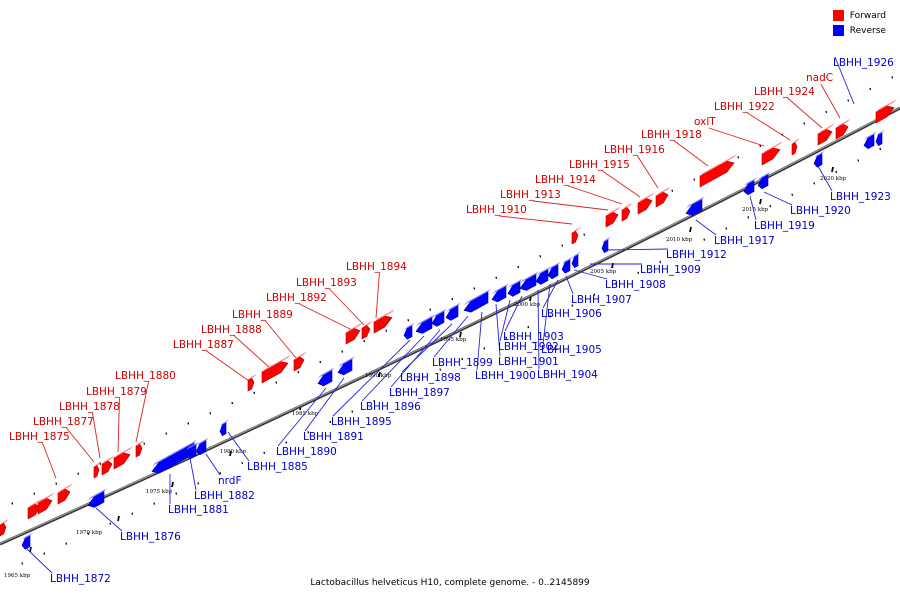  I want to click on forward-gene-label: LBHH_1918, so click(671, 135).